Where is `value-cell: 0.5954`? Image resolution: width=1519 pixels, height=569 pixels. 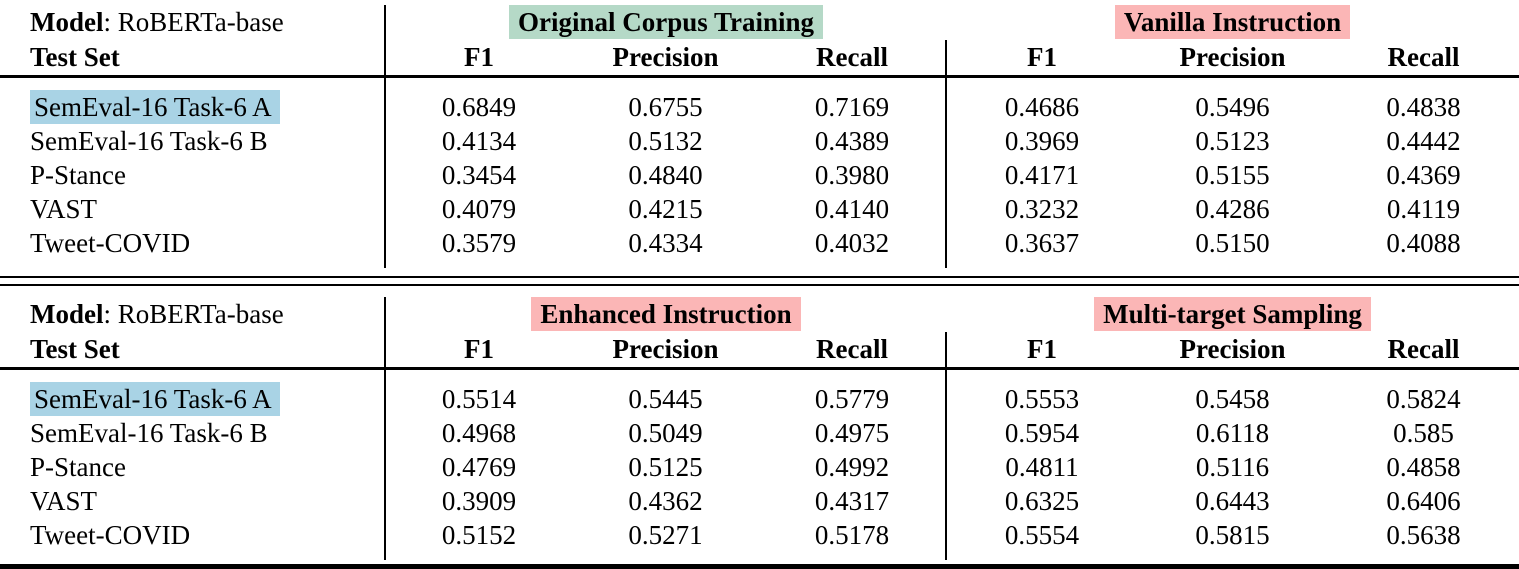 value-cell: 0.5954 is located at coordinates (1042, 432).